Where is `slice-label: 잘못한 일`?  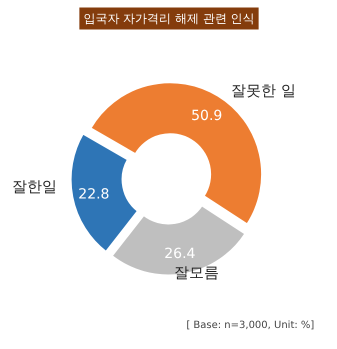 slice-label: 잘못한 일 is located at coordinates (263, 91).